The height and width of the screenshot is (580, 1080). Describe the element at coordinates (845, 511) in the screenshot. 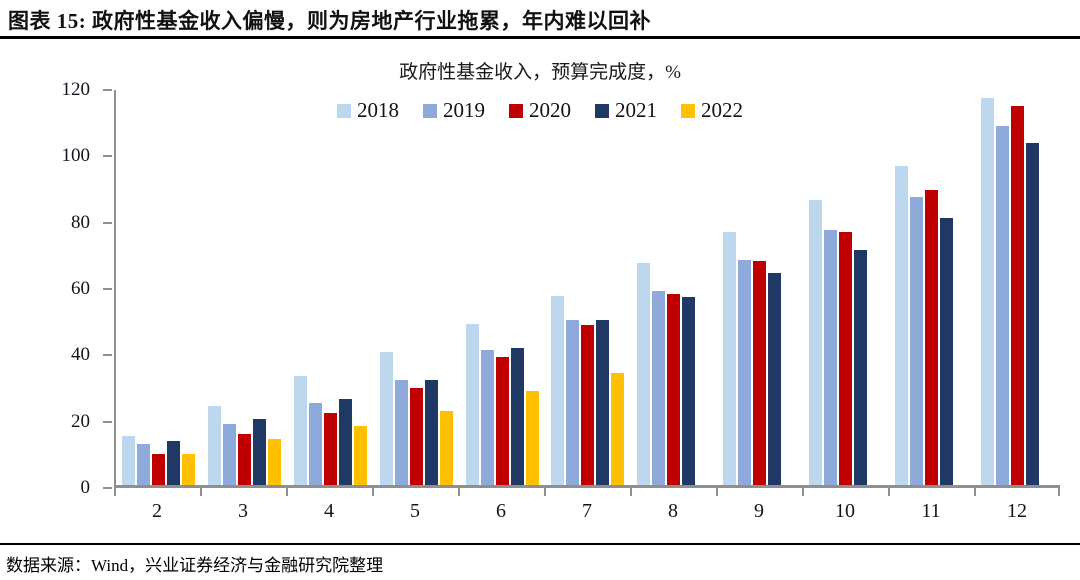

I see `x-label-month-10: 10` at that location.